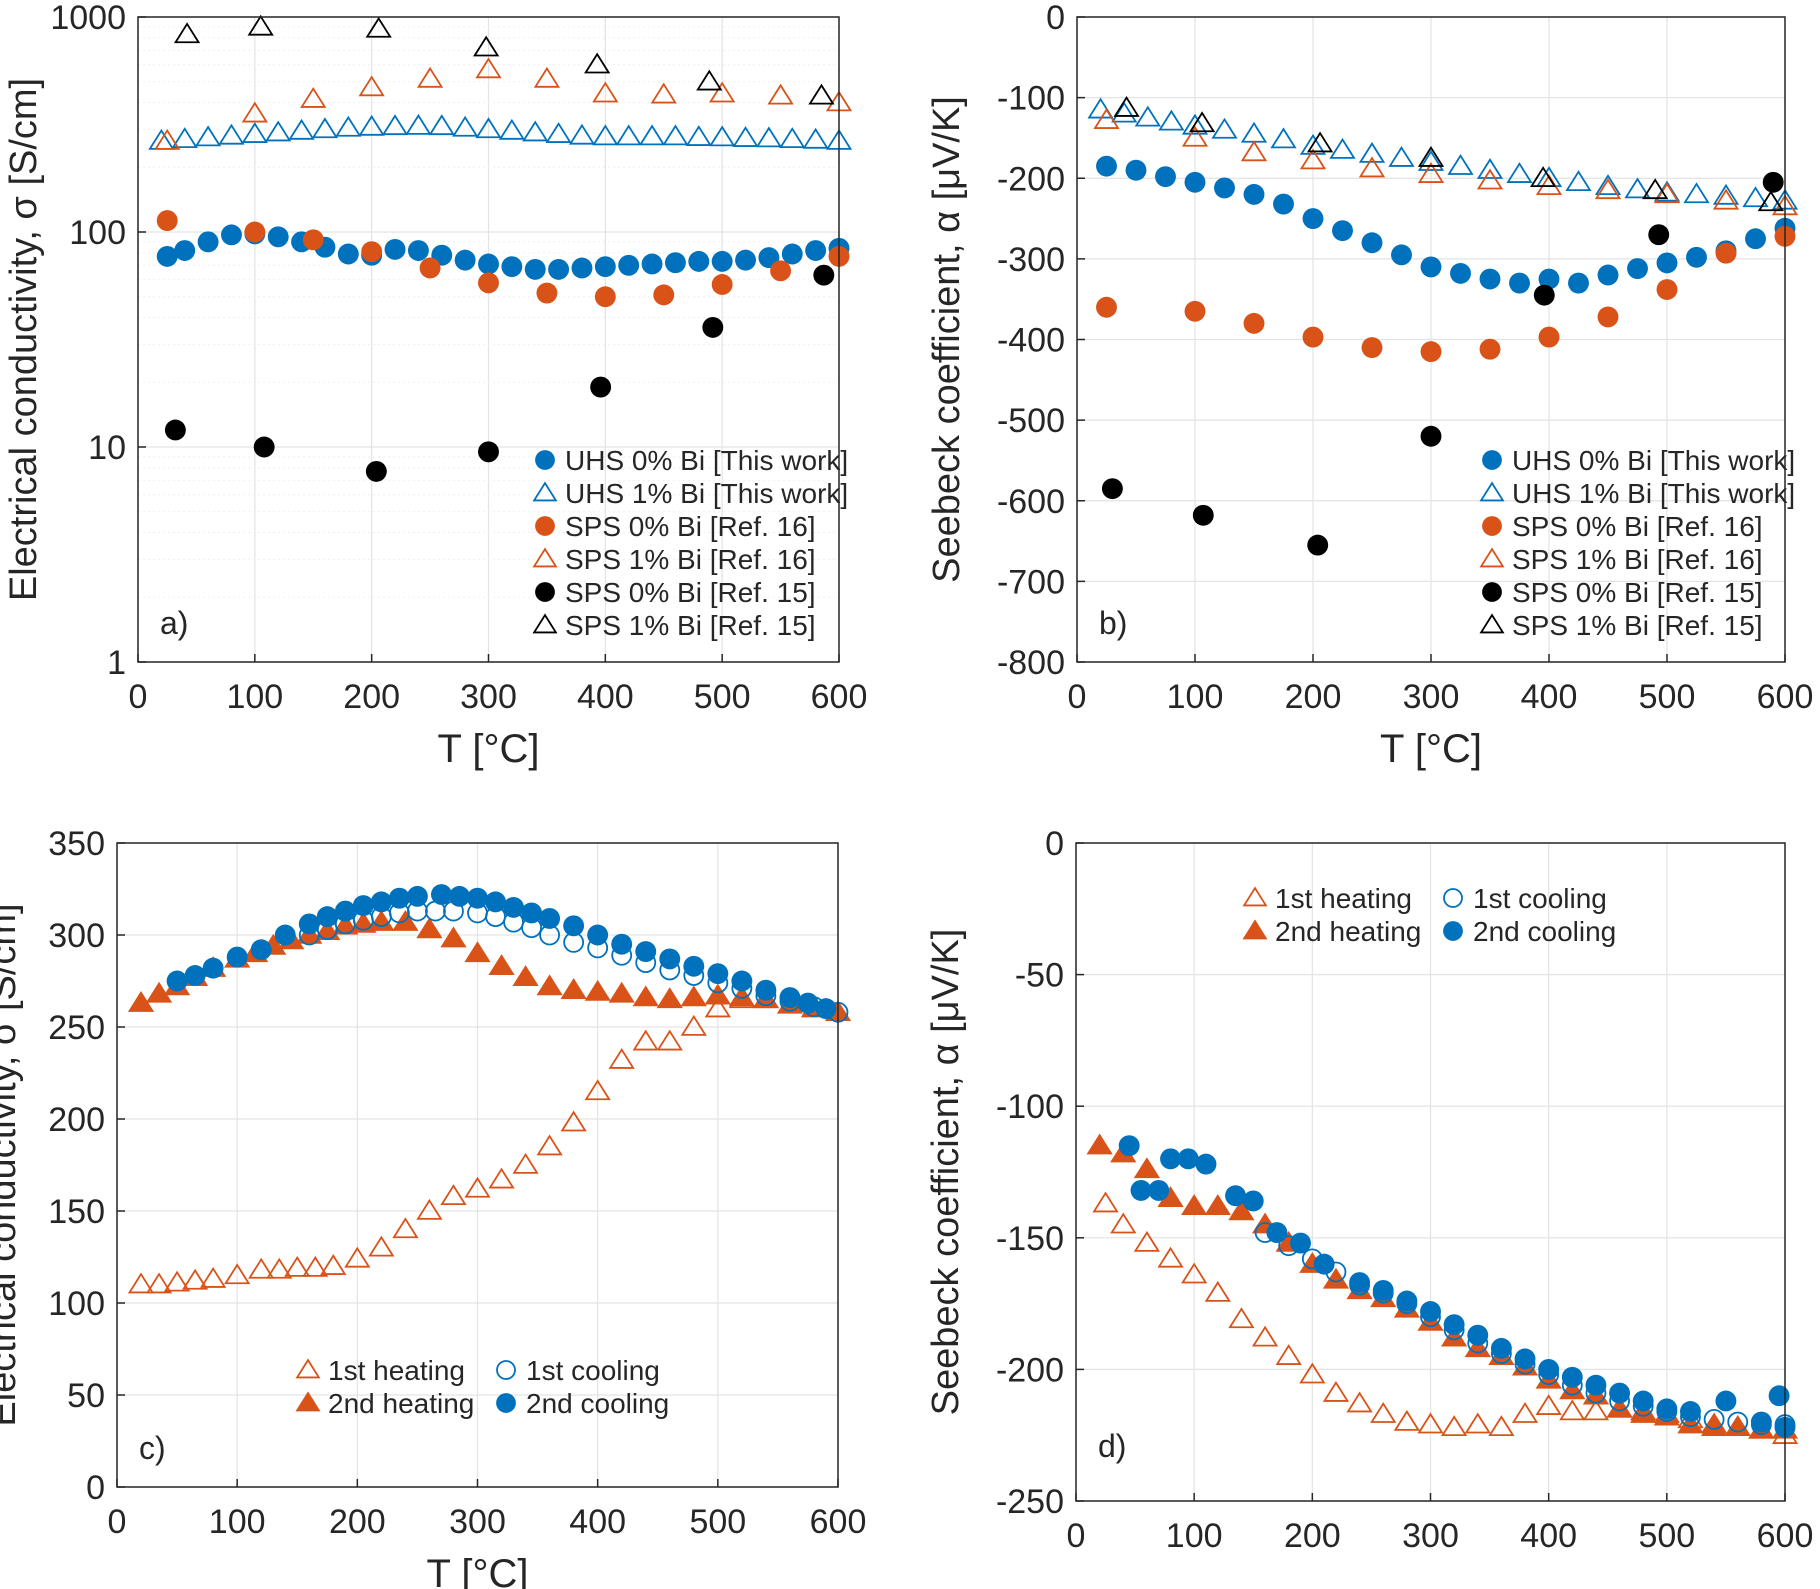 Image resolution: width=1820 pixels, height=1589 pixels. What do you see at coordinates (1430, 1536) in the screenshot?
I see `x-tick-label: 300` at bounding box center [1430, 1536].